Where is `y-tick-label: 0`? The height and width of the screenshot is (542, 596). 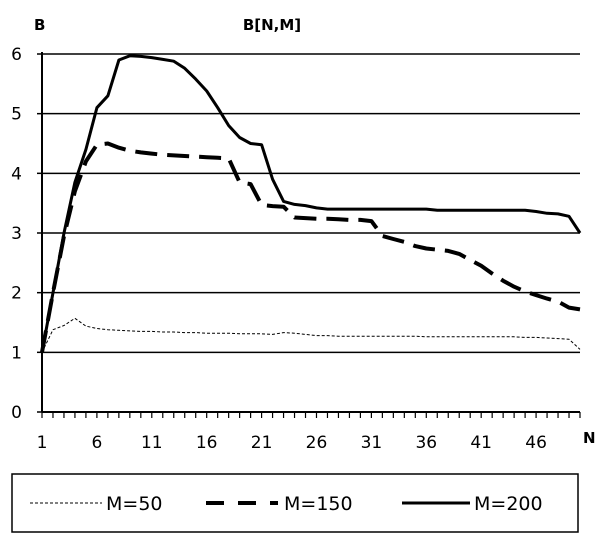
y-tick-label: 0 is located at coordinates (16, 413).